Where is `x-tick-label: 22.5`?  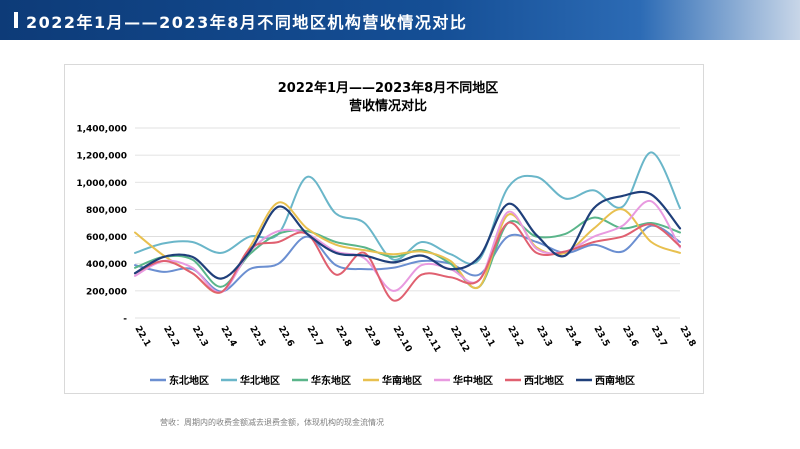 x-tick-label: 22.5 is located at coordinates (257, 337).